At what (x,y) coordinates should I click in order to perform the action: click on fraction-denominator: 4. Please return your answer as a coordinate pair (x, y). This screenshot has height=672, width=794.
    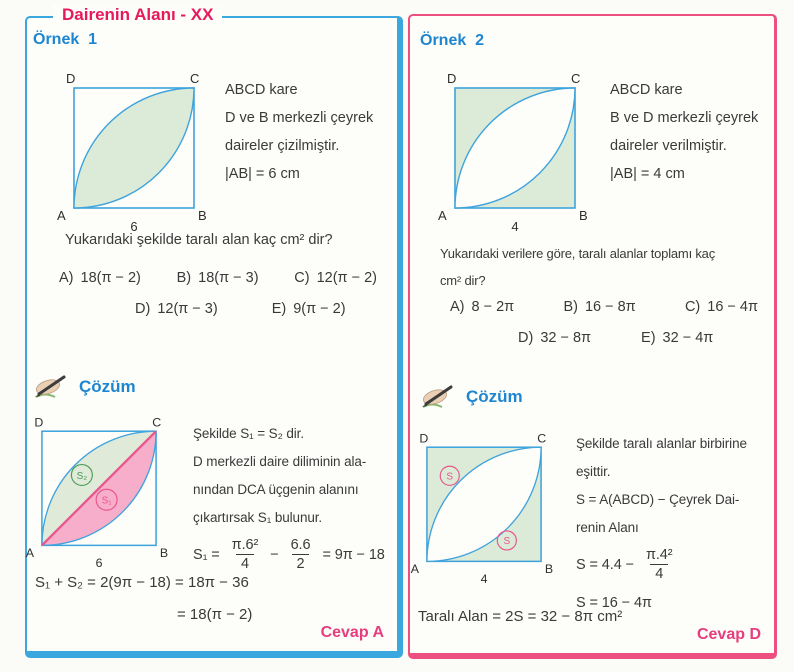
    Looking at the image, I should click on (244, 563).